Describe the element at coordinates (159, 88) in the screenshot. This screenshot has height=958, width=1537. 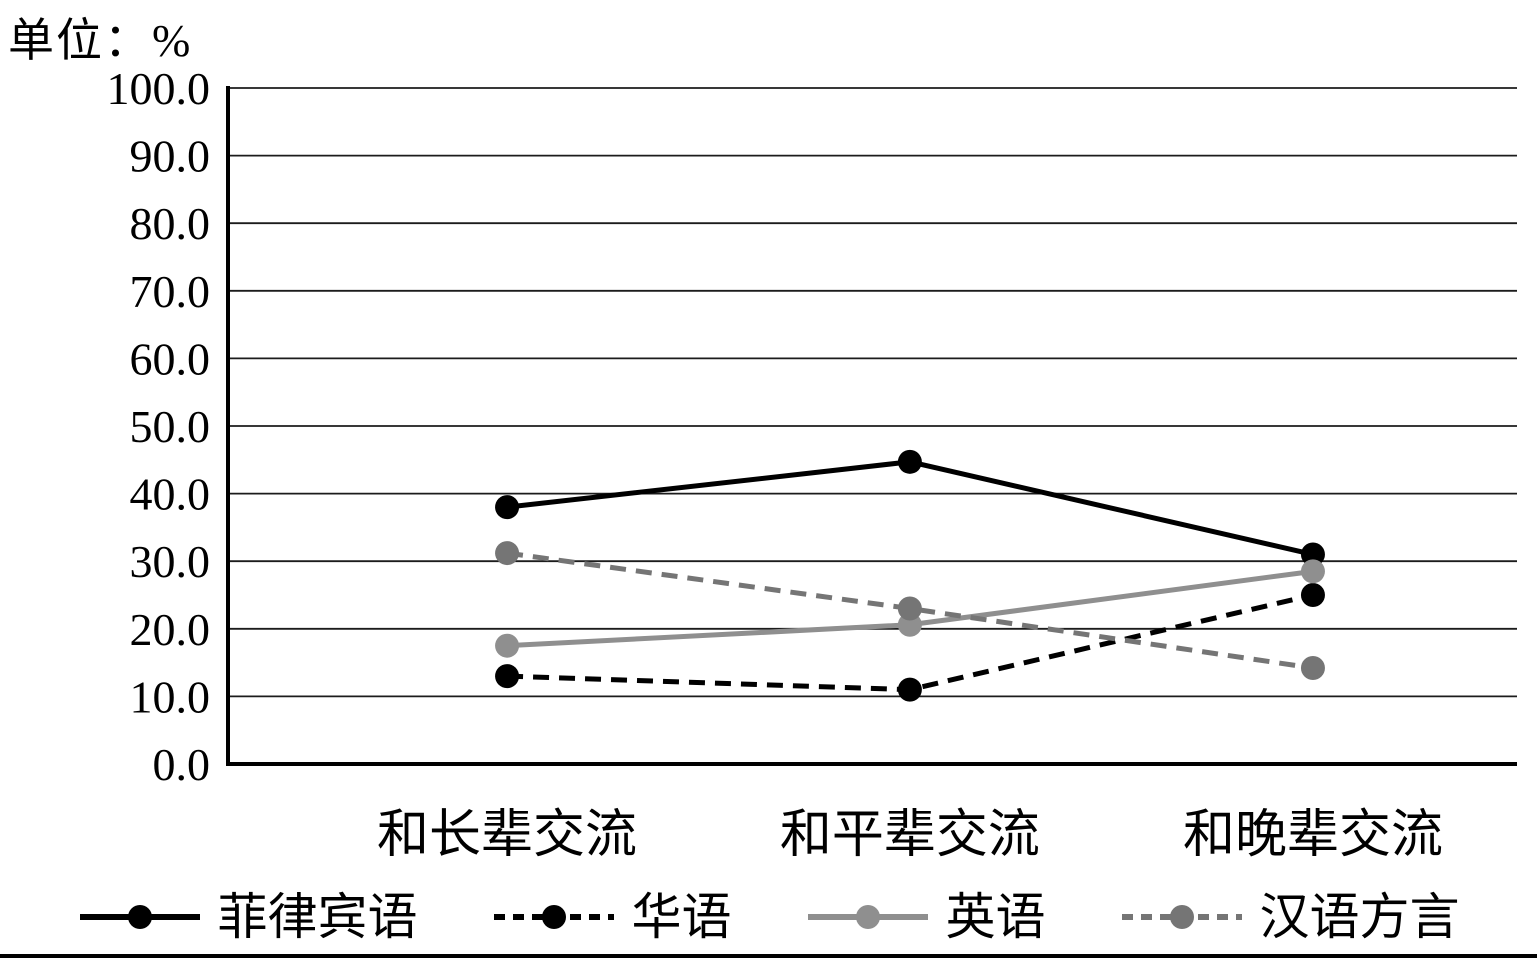
I see `y-tick-label: 100.0` at that location.